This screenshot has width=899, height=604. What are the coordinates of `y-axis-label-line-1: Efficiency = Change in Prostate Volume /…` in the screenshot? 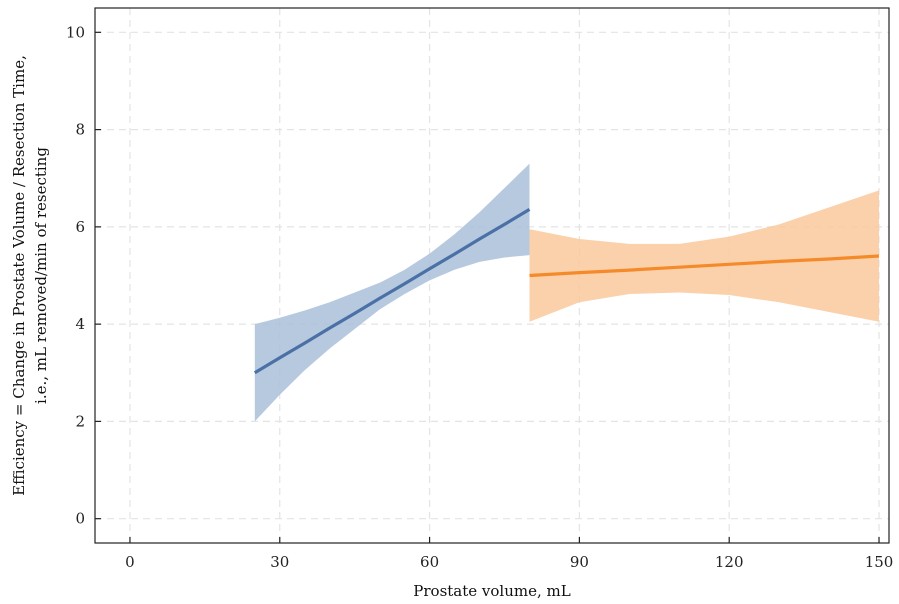 It's located at (19, 275).